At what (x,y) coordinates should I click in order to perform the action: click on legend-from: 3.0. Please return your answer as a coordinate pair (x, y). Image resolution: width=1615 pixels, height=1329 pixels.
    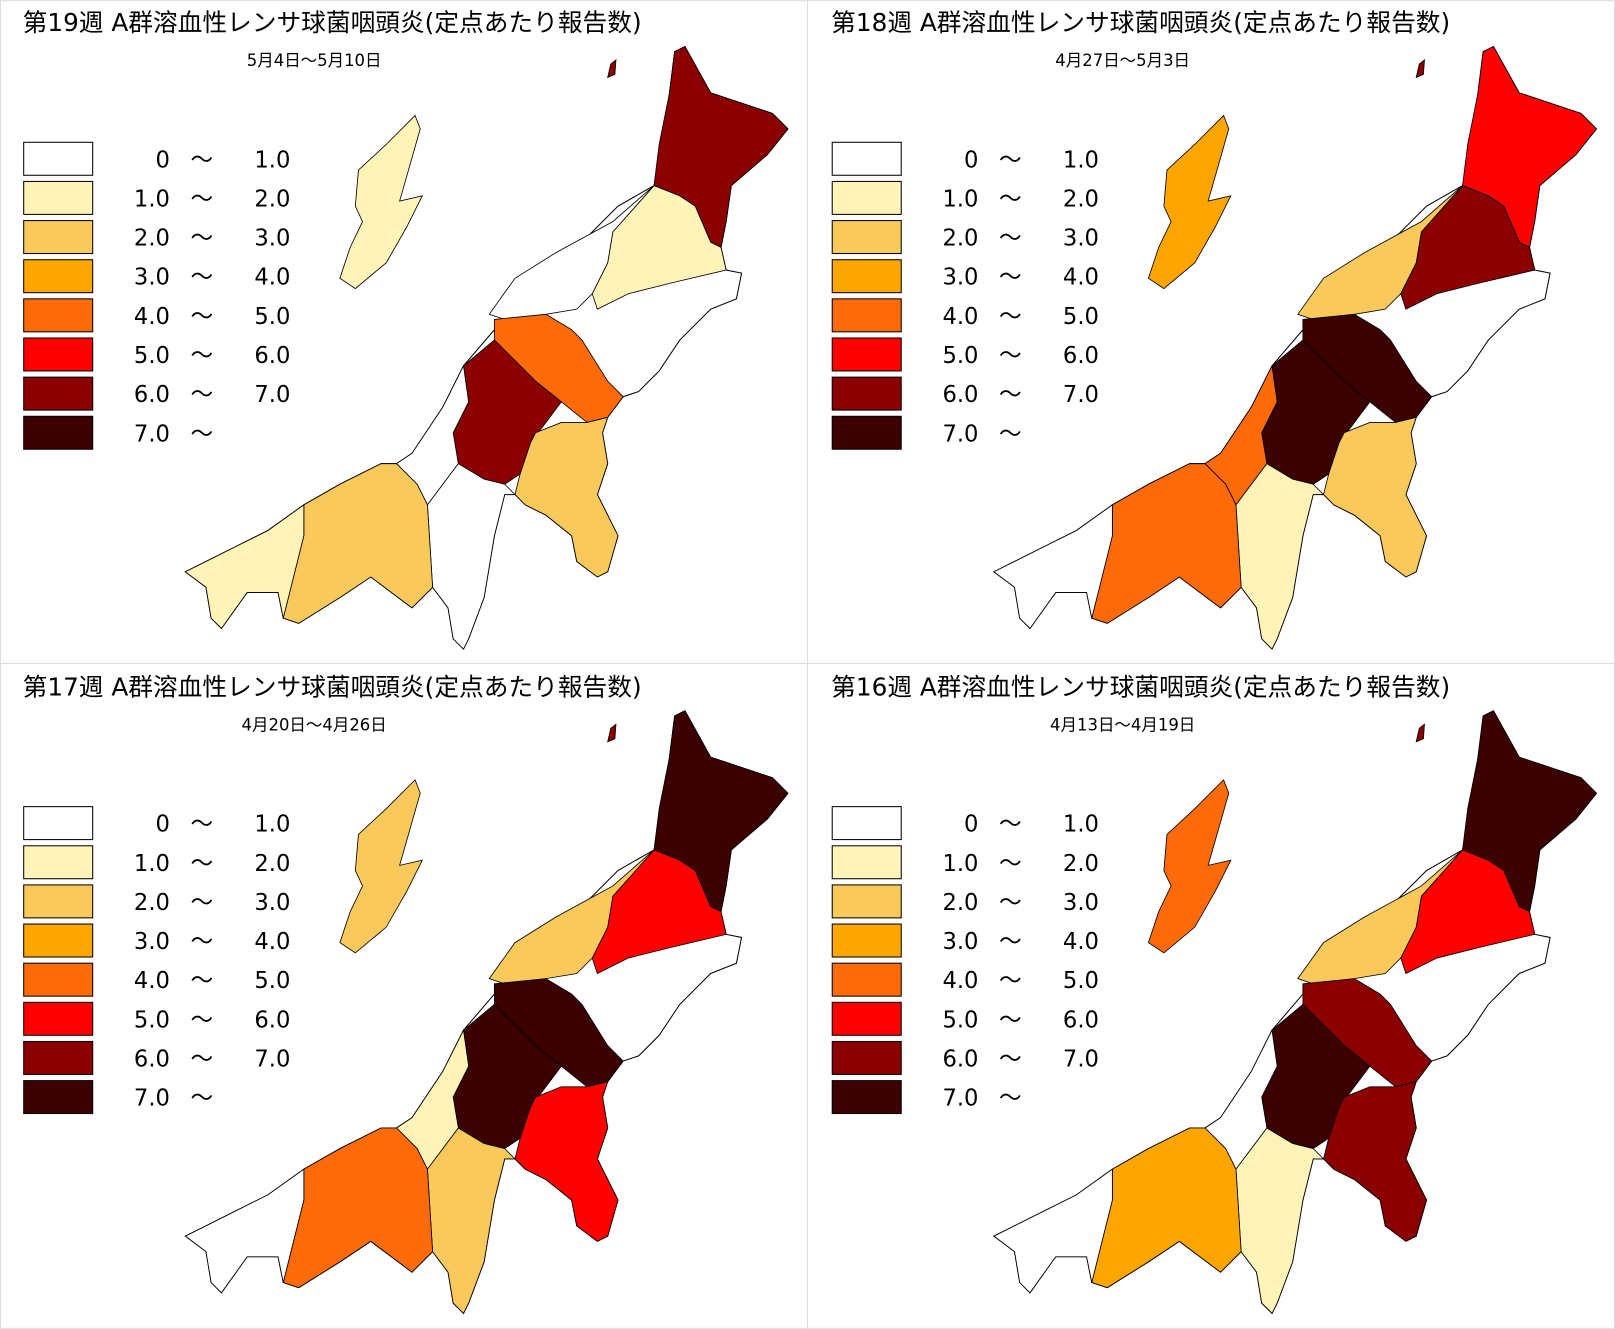
    Looking at the image, I should click on (152, 278).